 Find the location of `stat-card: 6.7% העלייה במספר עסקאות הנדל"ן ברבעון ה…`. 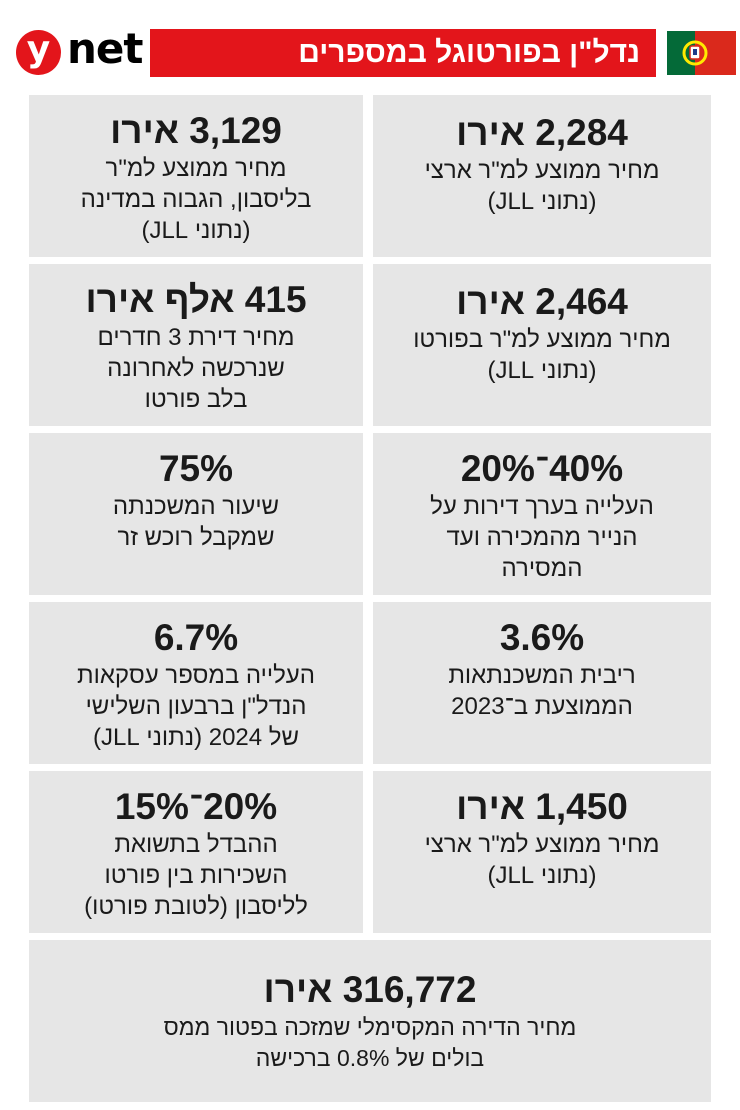

stat-card: 6.7% העלייה במספר עסקאות הנדל"ן ברבעון ה… is located at coordinates (196, 683).